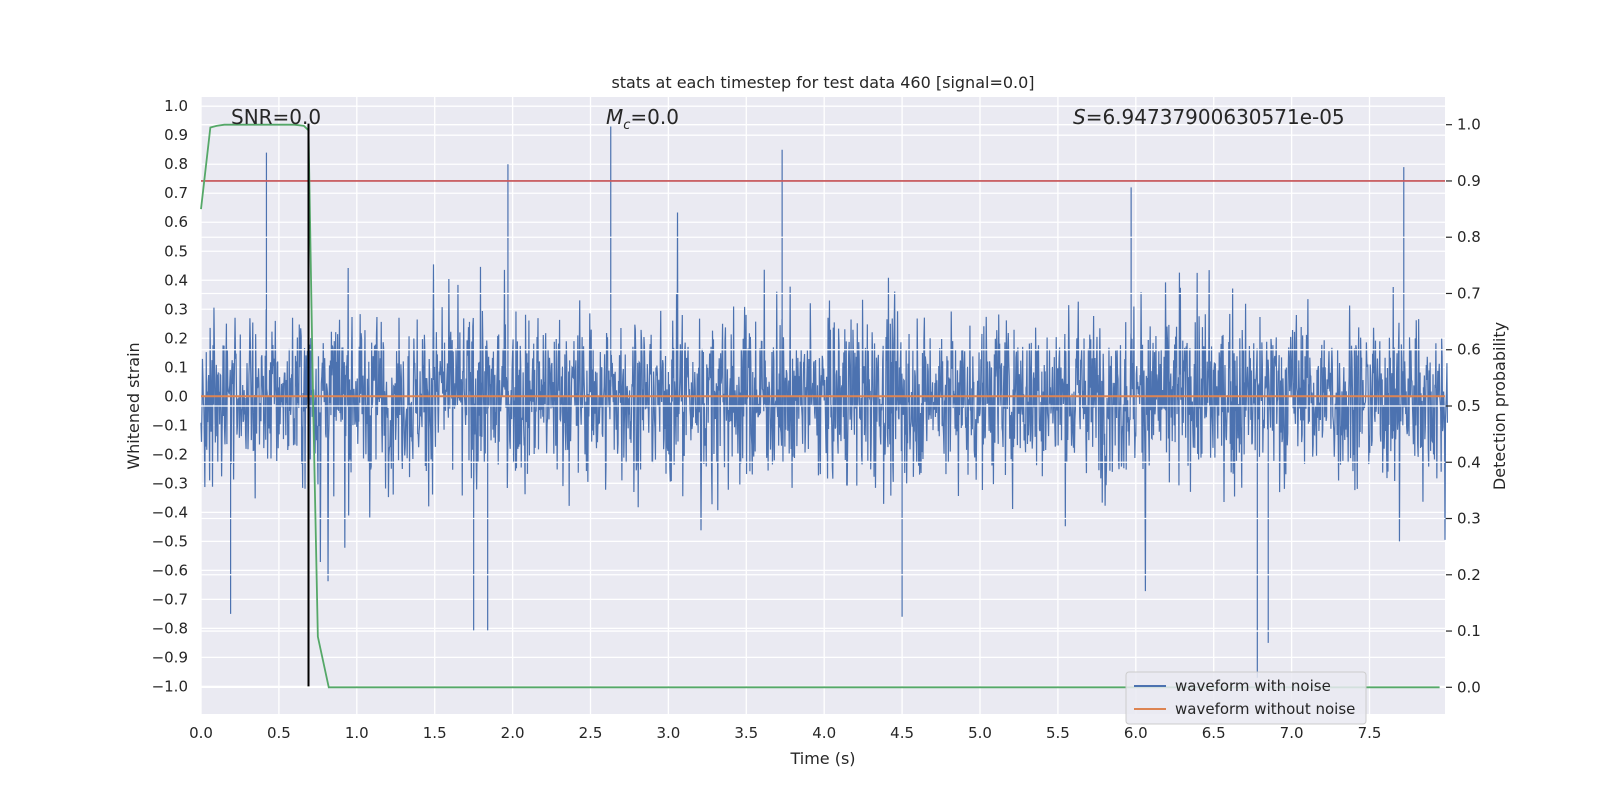 The height and width of the screenshot is (800, 1600). What do you see at coordinates (1214, 733) in the screenshot?
I see `x-tick-label: 6.5` at bounding box center [1214, 733].